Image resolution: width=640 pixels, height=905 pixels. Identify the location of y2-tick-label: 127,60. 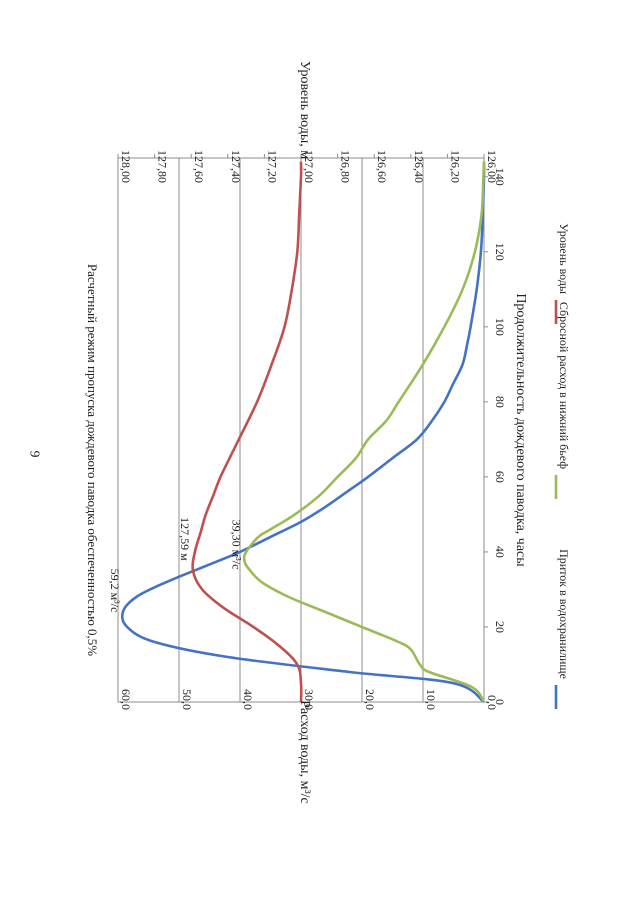
(199, 166).